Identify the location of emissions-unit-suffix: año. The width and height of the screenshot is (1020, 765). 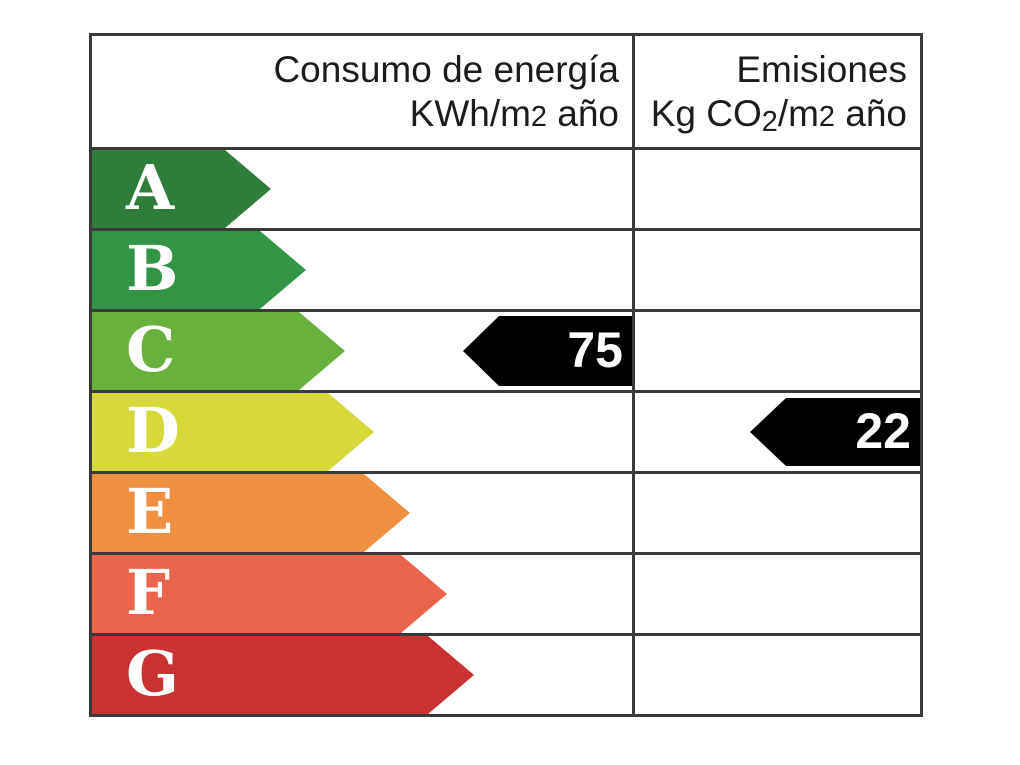
(870, 113).